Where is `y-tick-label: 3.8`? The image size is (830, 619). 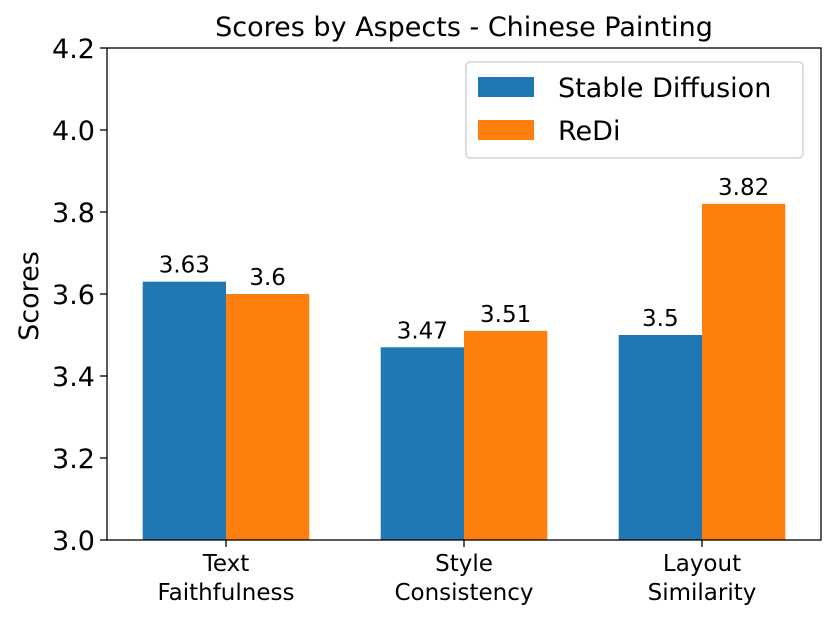 y-tick-label: 3.8 is located at coordinates (73, 213).